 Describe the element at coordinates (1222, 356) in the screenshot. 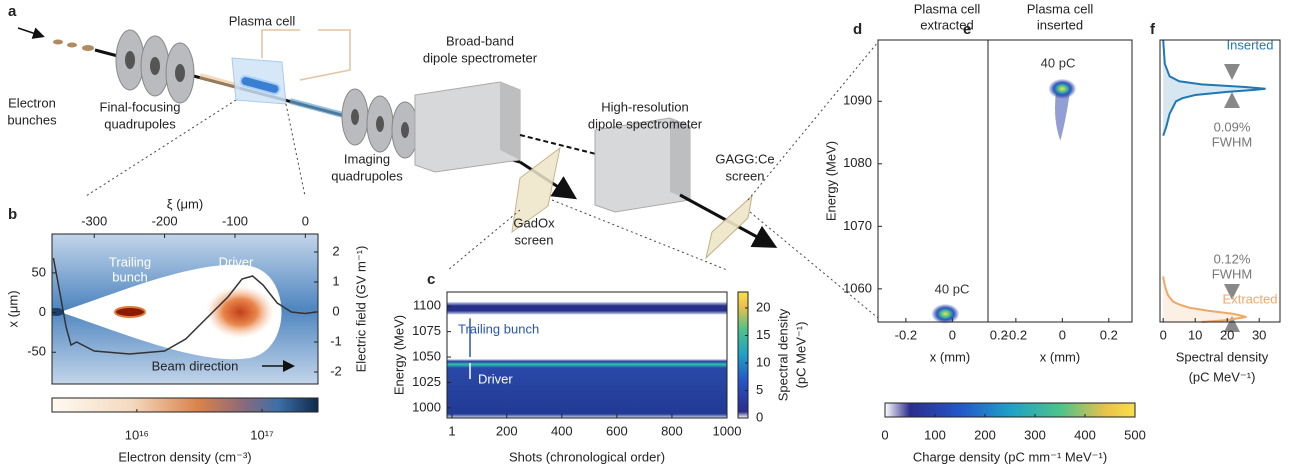

I see `x-axis-label: Spectral density` at that location.